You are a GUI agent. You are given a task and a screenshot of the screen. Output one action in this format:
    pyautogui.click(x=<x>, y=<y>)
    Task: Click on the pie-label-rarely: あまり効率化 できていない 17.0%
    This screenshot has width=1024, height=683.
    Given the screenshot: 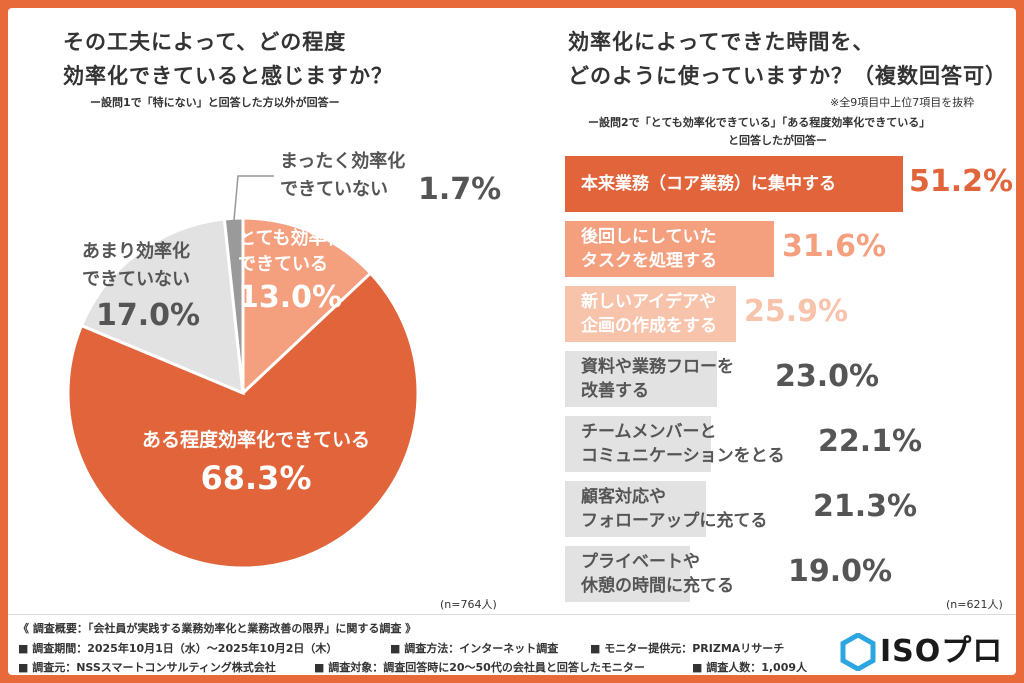 What is the action you would take?
    pyautogui.click(x=141, y=288)
    